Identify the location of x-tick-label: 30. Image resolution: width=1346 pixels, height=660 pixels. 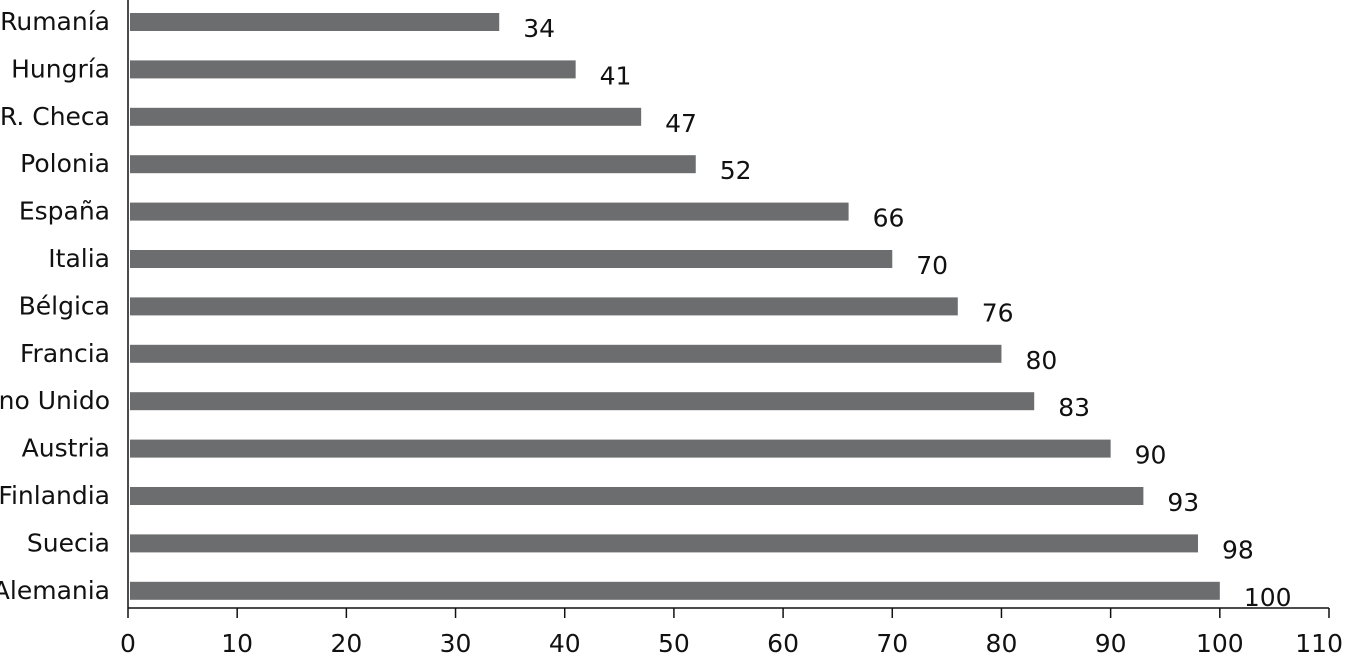
(456, 643).